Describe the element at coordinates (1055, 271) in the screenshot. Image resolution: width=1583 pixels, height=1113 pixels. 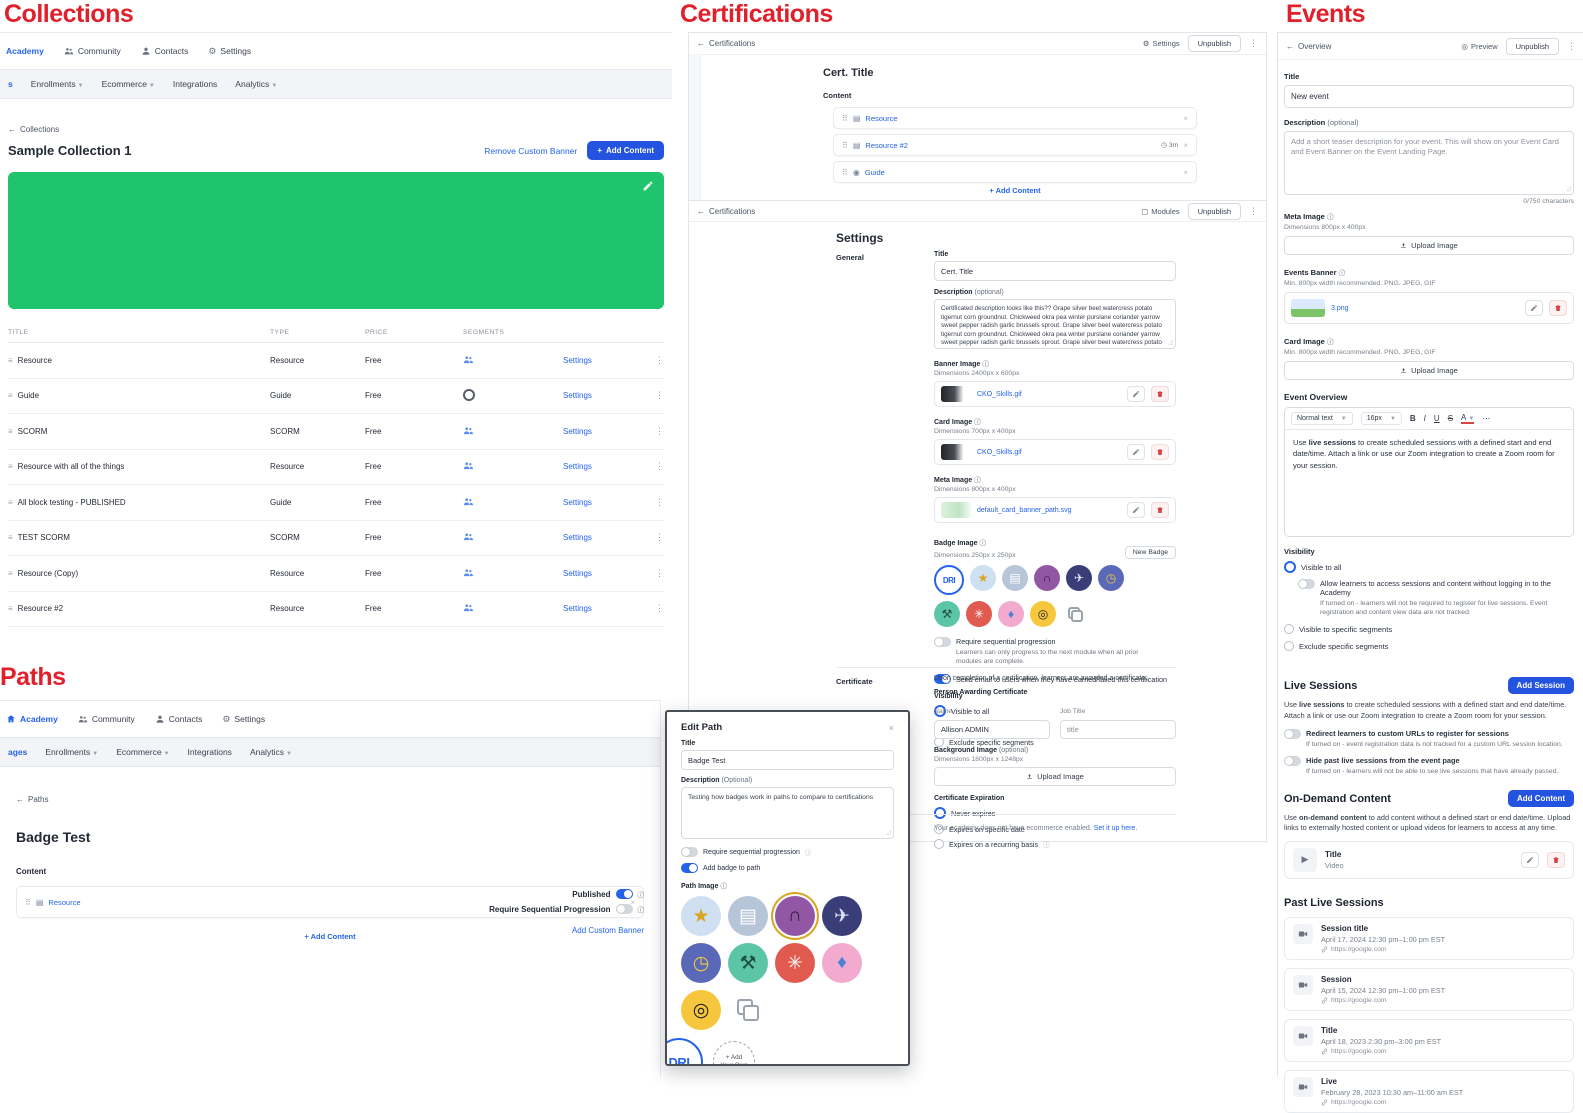
I see `title-input: Cert. Title` at that location.